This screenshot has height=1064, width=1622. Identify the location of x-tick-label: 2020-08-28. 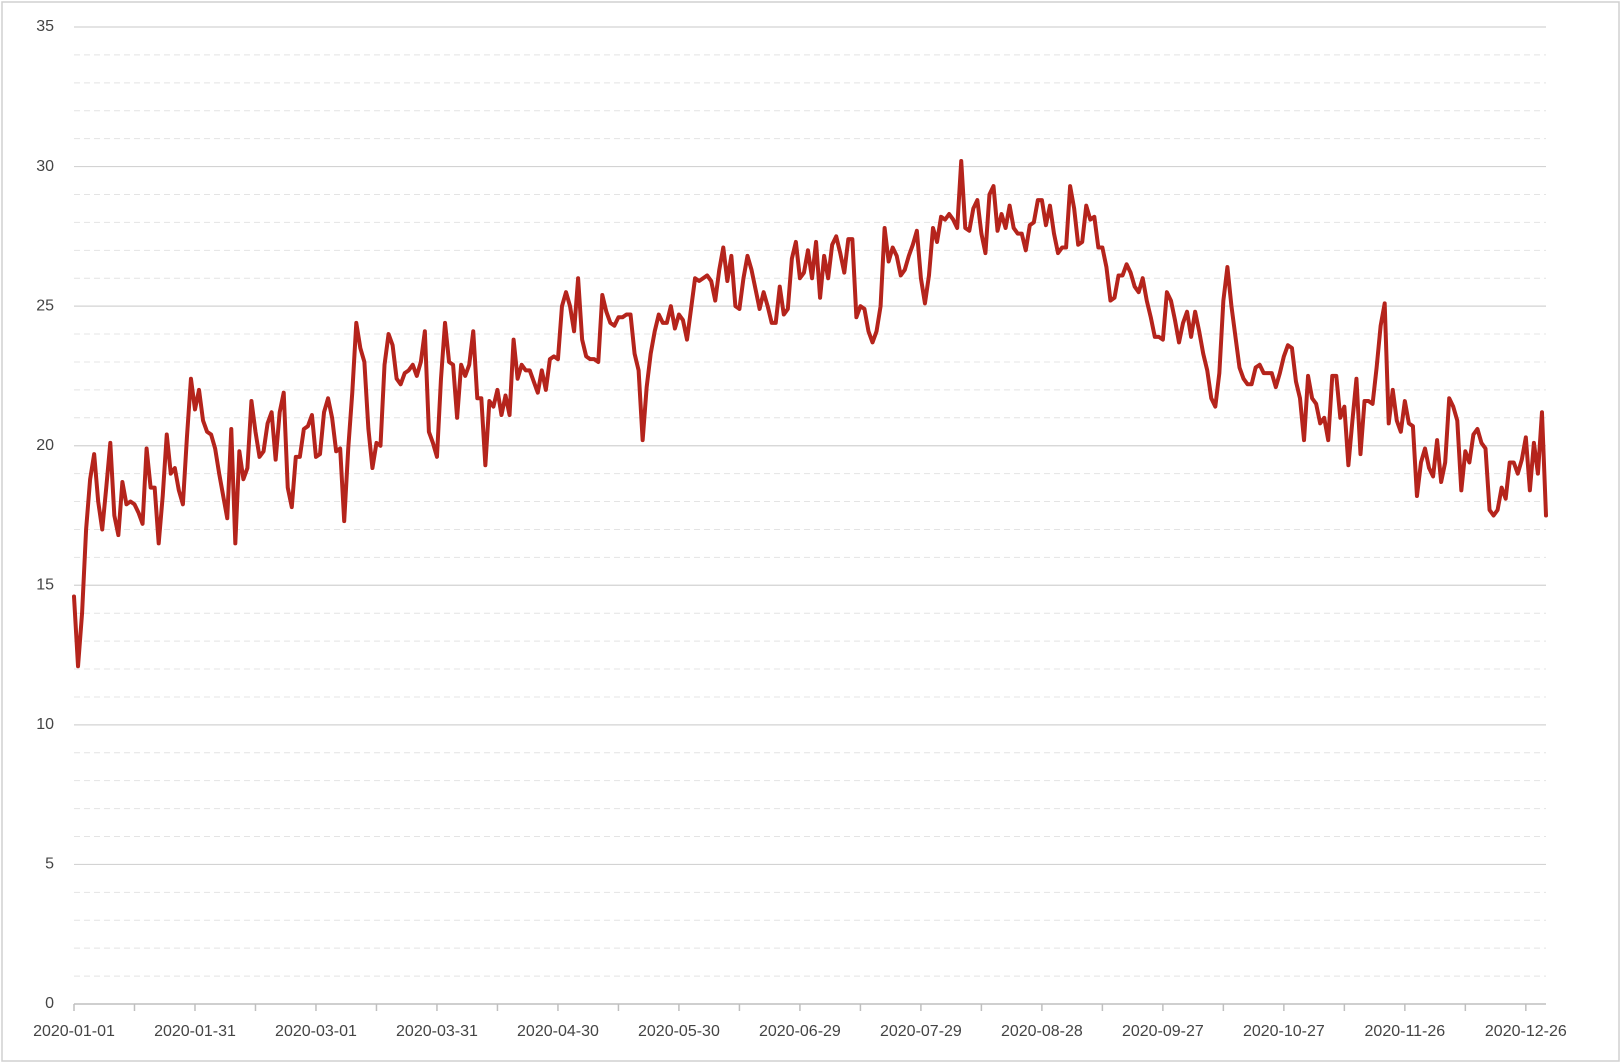
(1042, 1031).